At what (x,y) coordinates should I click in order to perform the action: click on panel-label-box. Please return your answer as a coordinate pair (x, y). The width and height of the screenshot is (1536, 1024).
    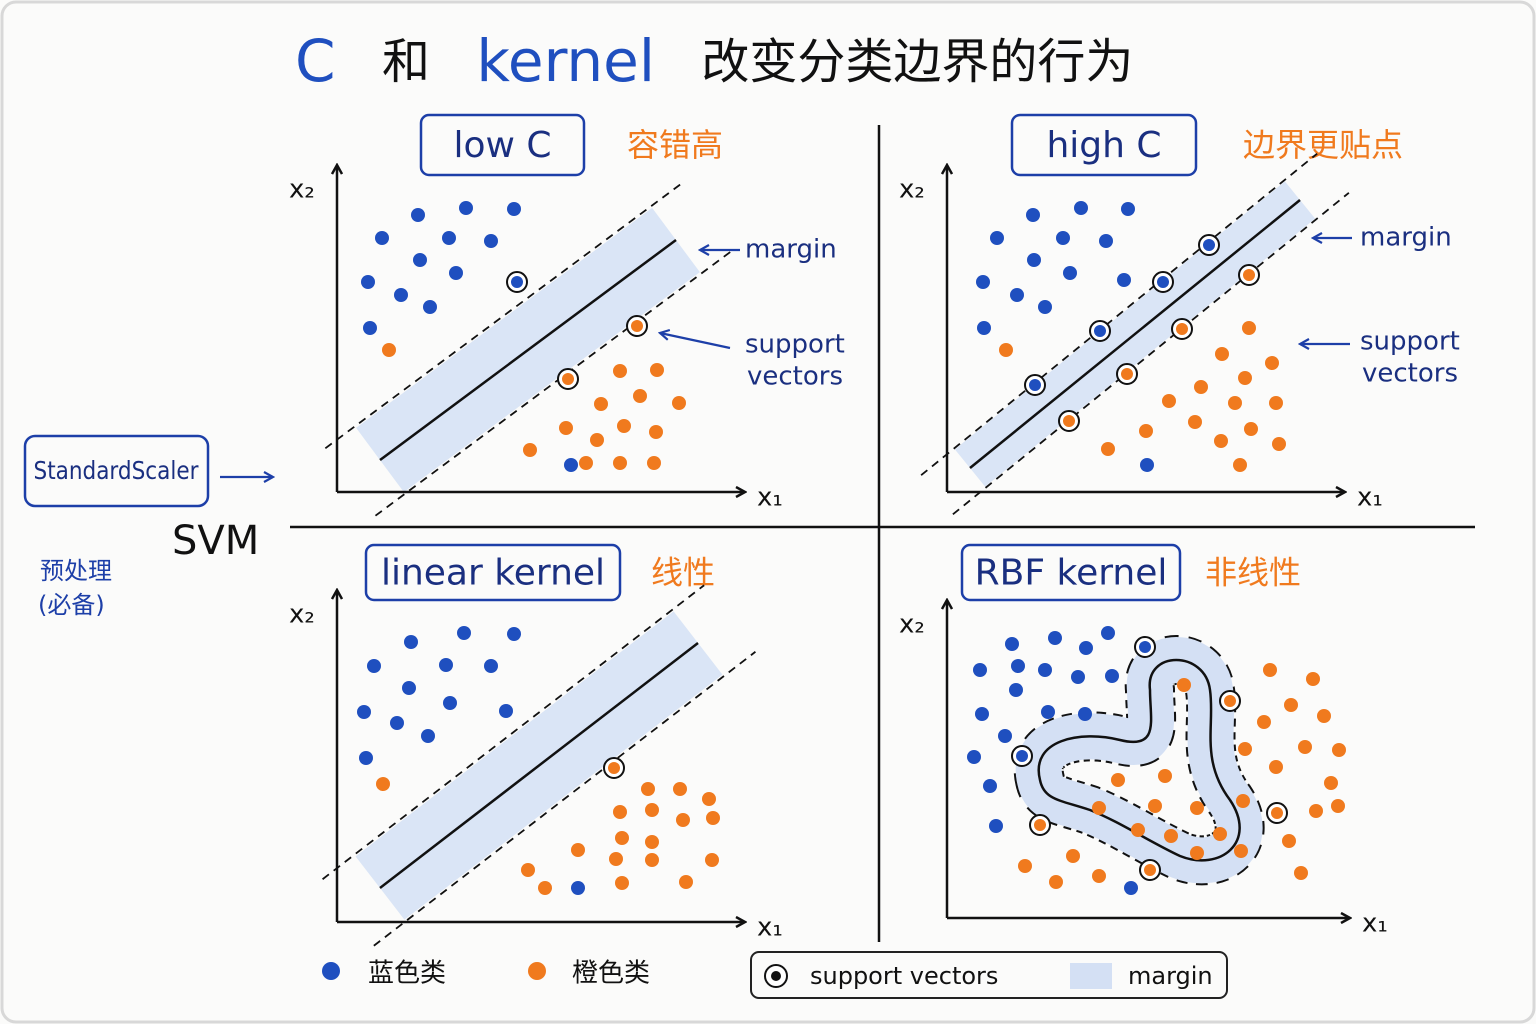
    Looking at the image, I should click on (1071, 572).